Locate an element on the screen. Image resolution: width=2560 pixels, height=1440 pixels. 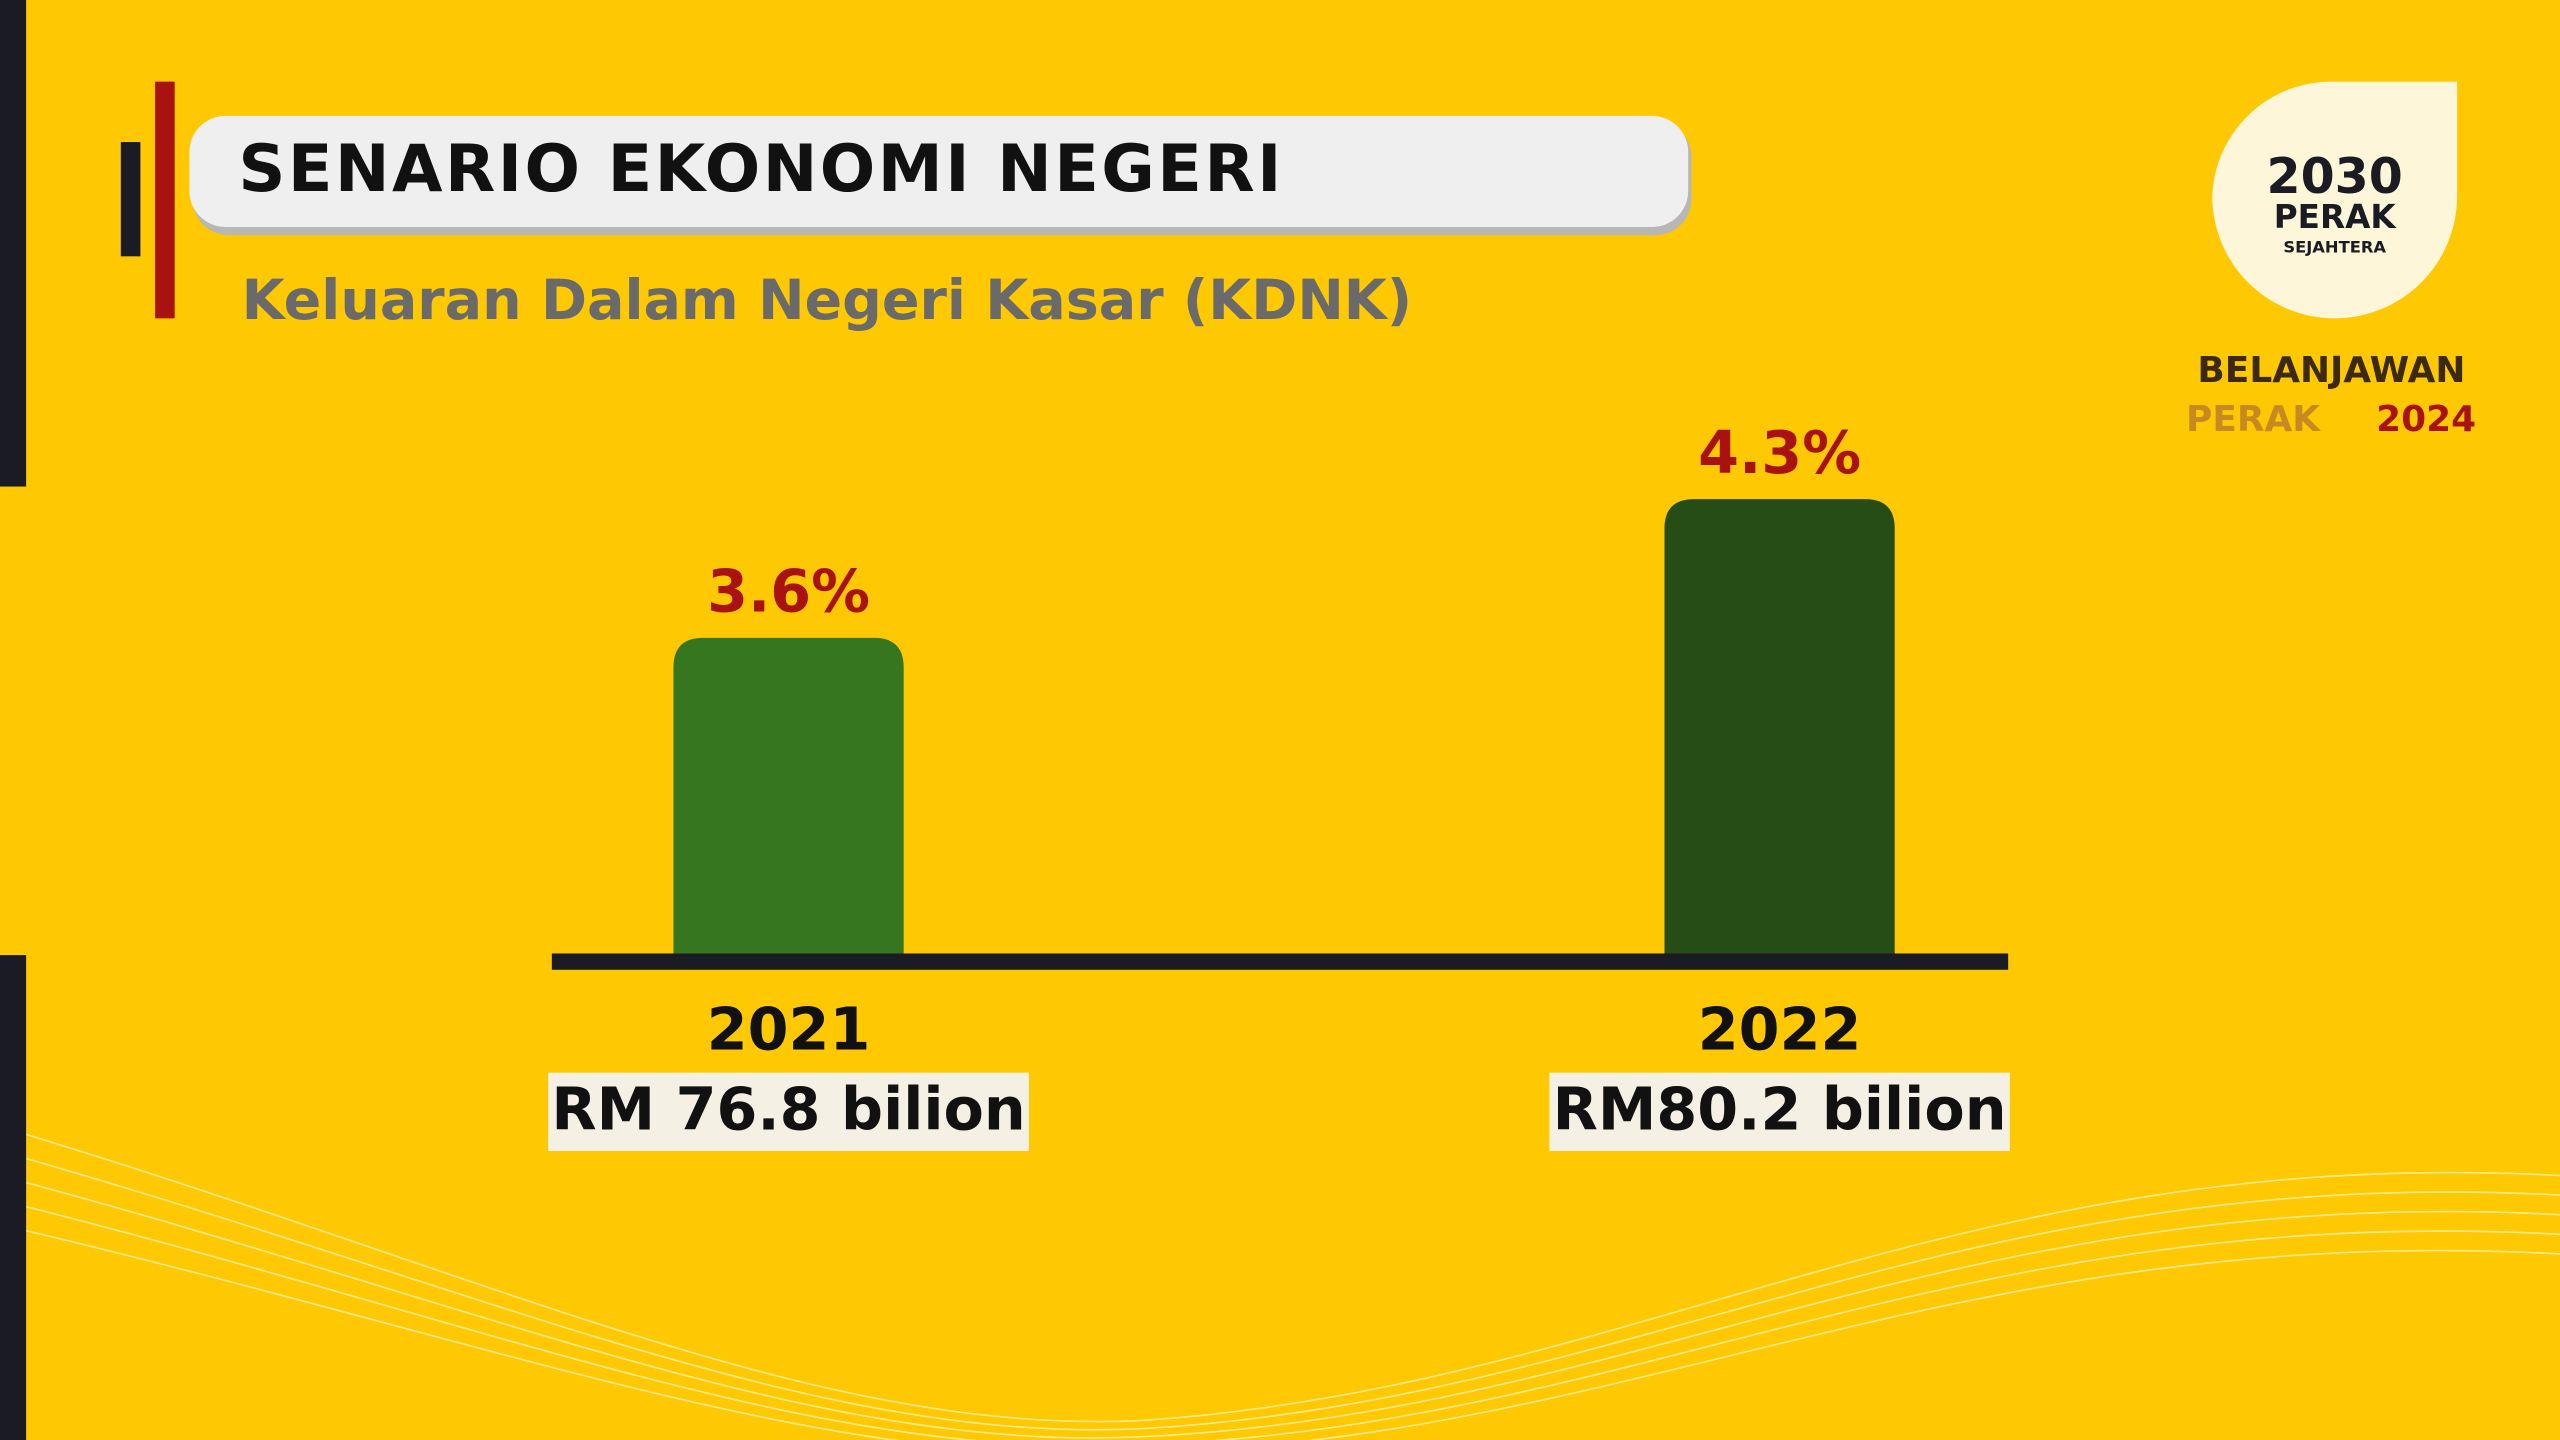
x-tick-label: 2021 is located at coordinates (789, 1029).